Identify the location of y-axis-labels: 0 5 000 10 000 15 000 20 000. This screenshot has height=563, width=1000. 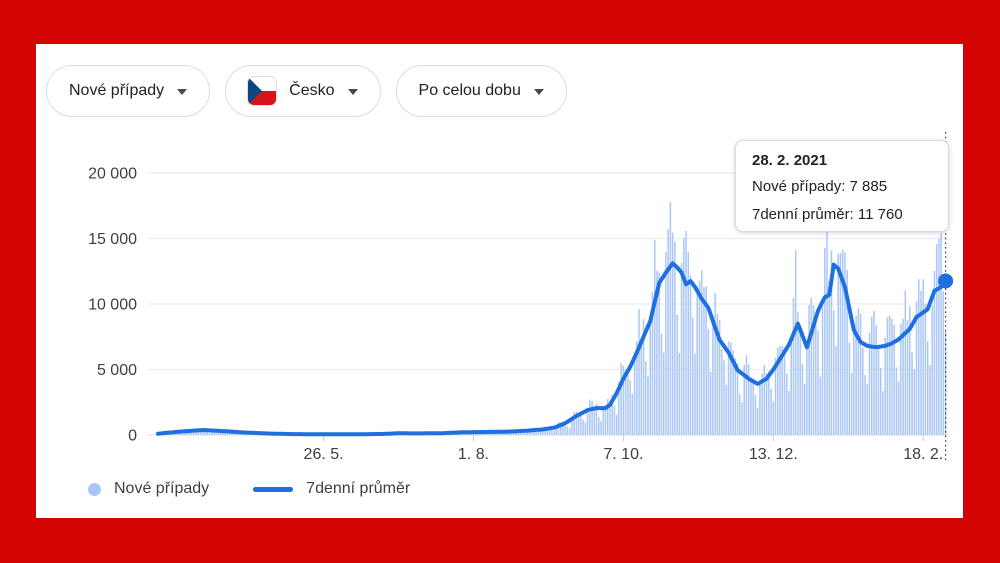
(112, 305).